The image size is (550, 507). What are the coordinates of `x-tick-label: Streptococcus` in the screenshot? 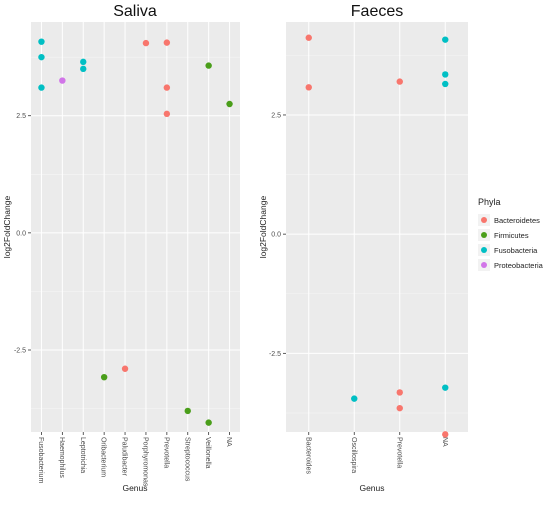 It's located at (186, 459).